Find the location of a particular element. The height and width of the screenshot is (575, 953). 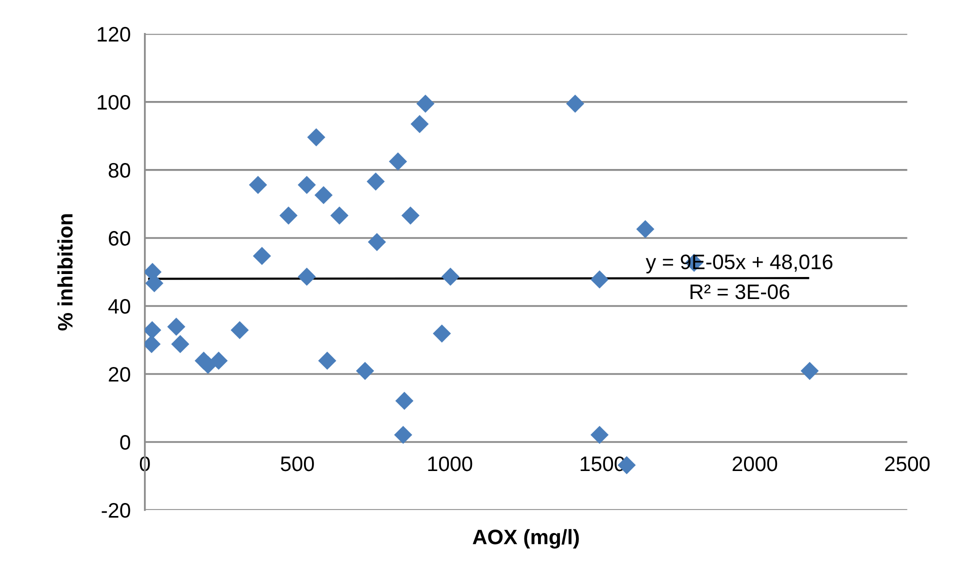

y-tick-label: 100 is located at coordinates (114, 102).